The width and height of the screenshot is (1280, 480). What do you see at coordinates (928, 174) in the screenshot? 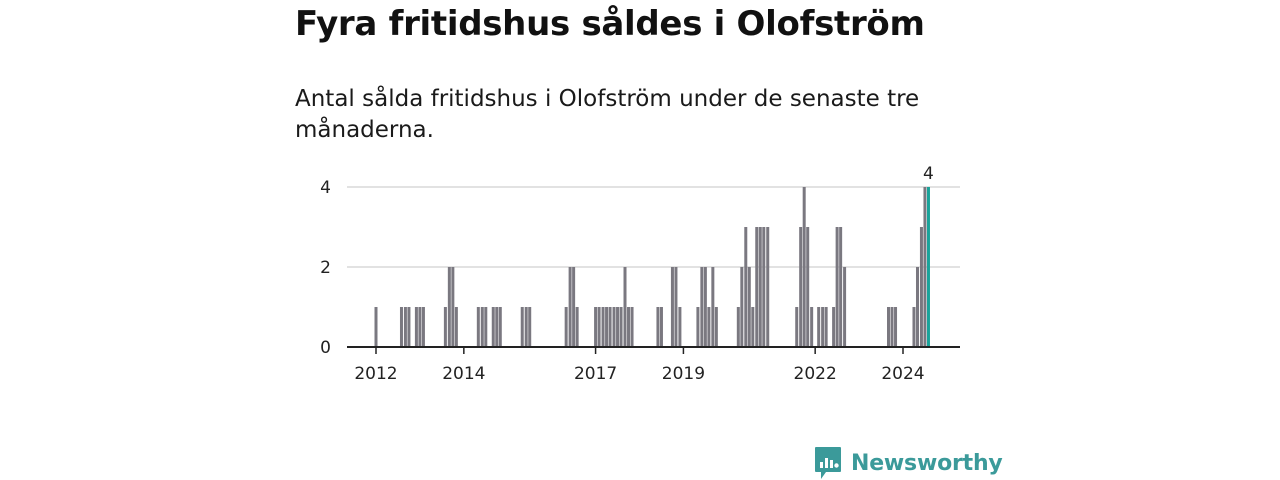
I see `highlight-value-label: 4` at bounding box center [928, 174].